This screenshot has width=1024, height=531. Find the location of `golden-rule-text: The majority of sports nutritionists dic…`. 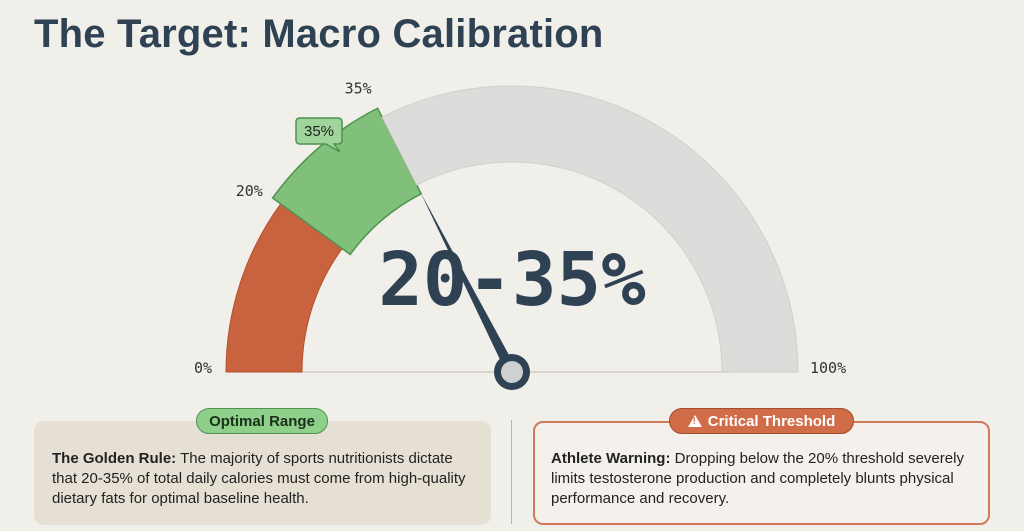

golden-rule-text: The majority of sports nutritionists dic… is located at coordinates (259, 478).